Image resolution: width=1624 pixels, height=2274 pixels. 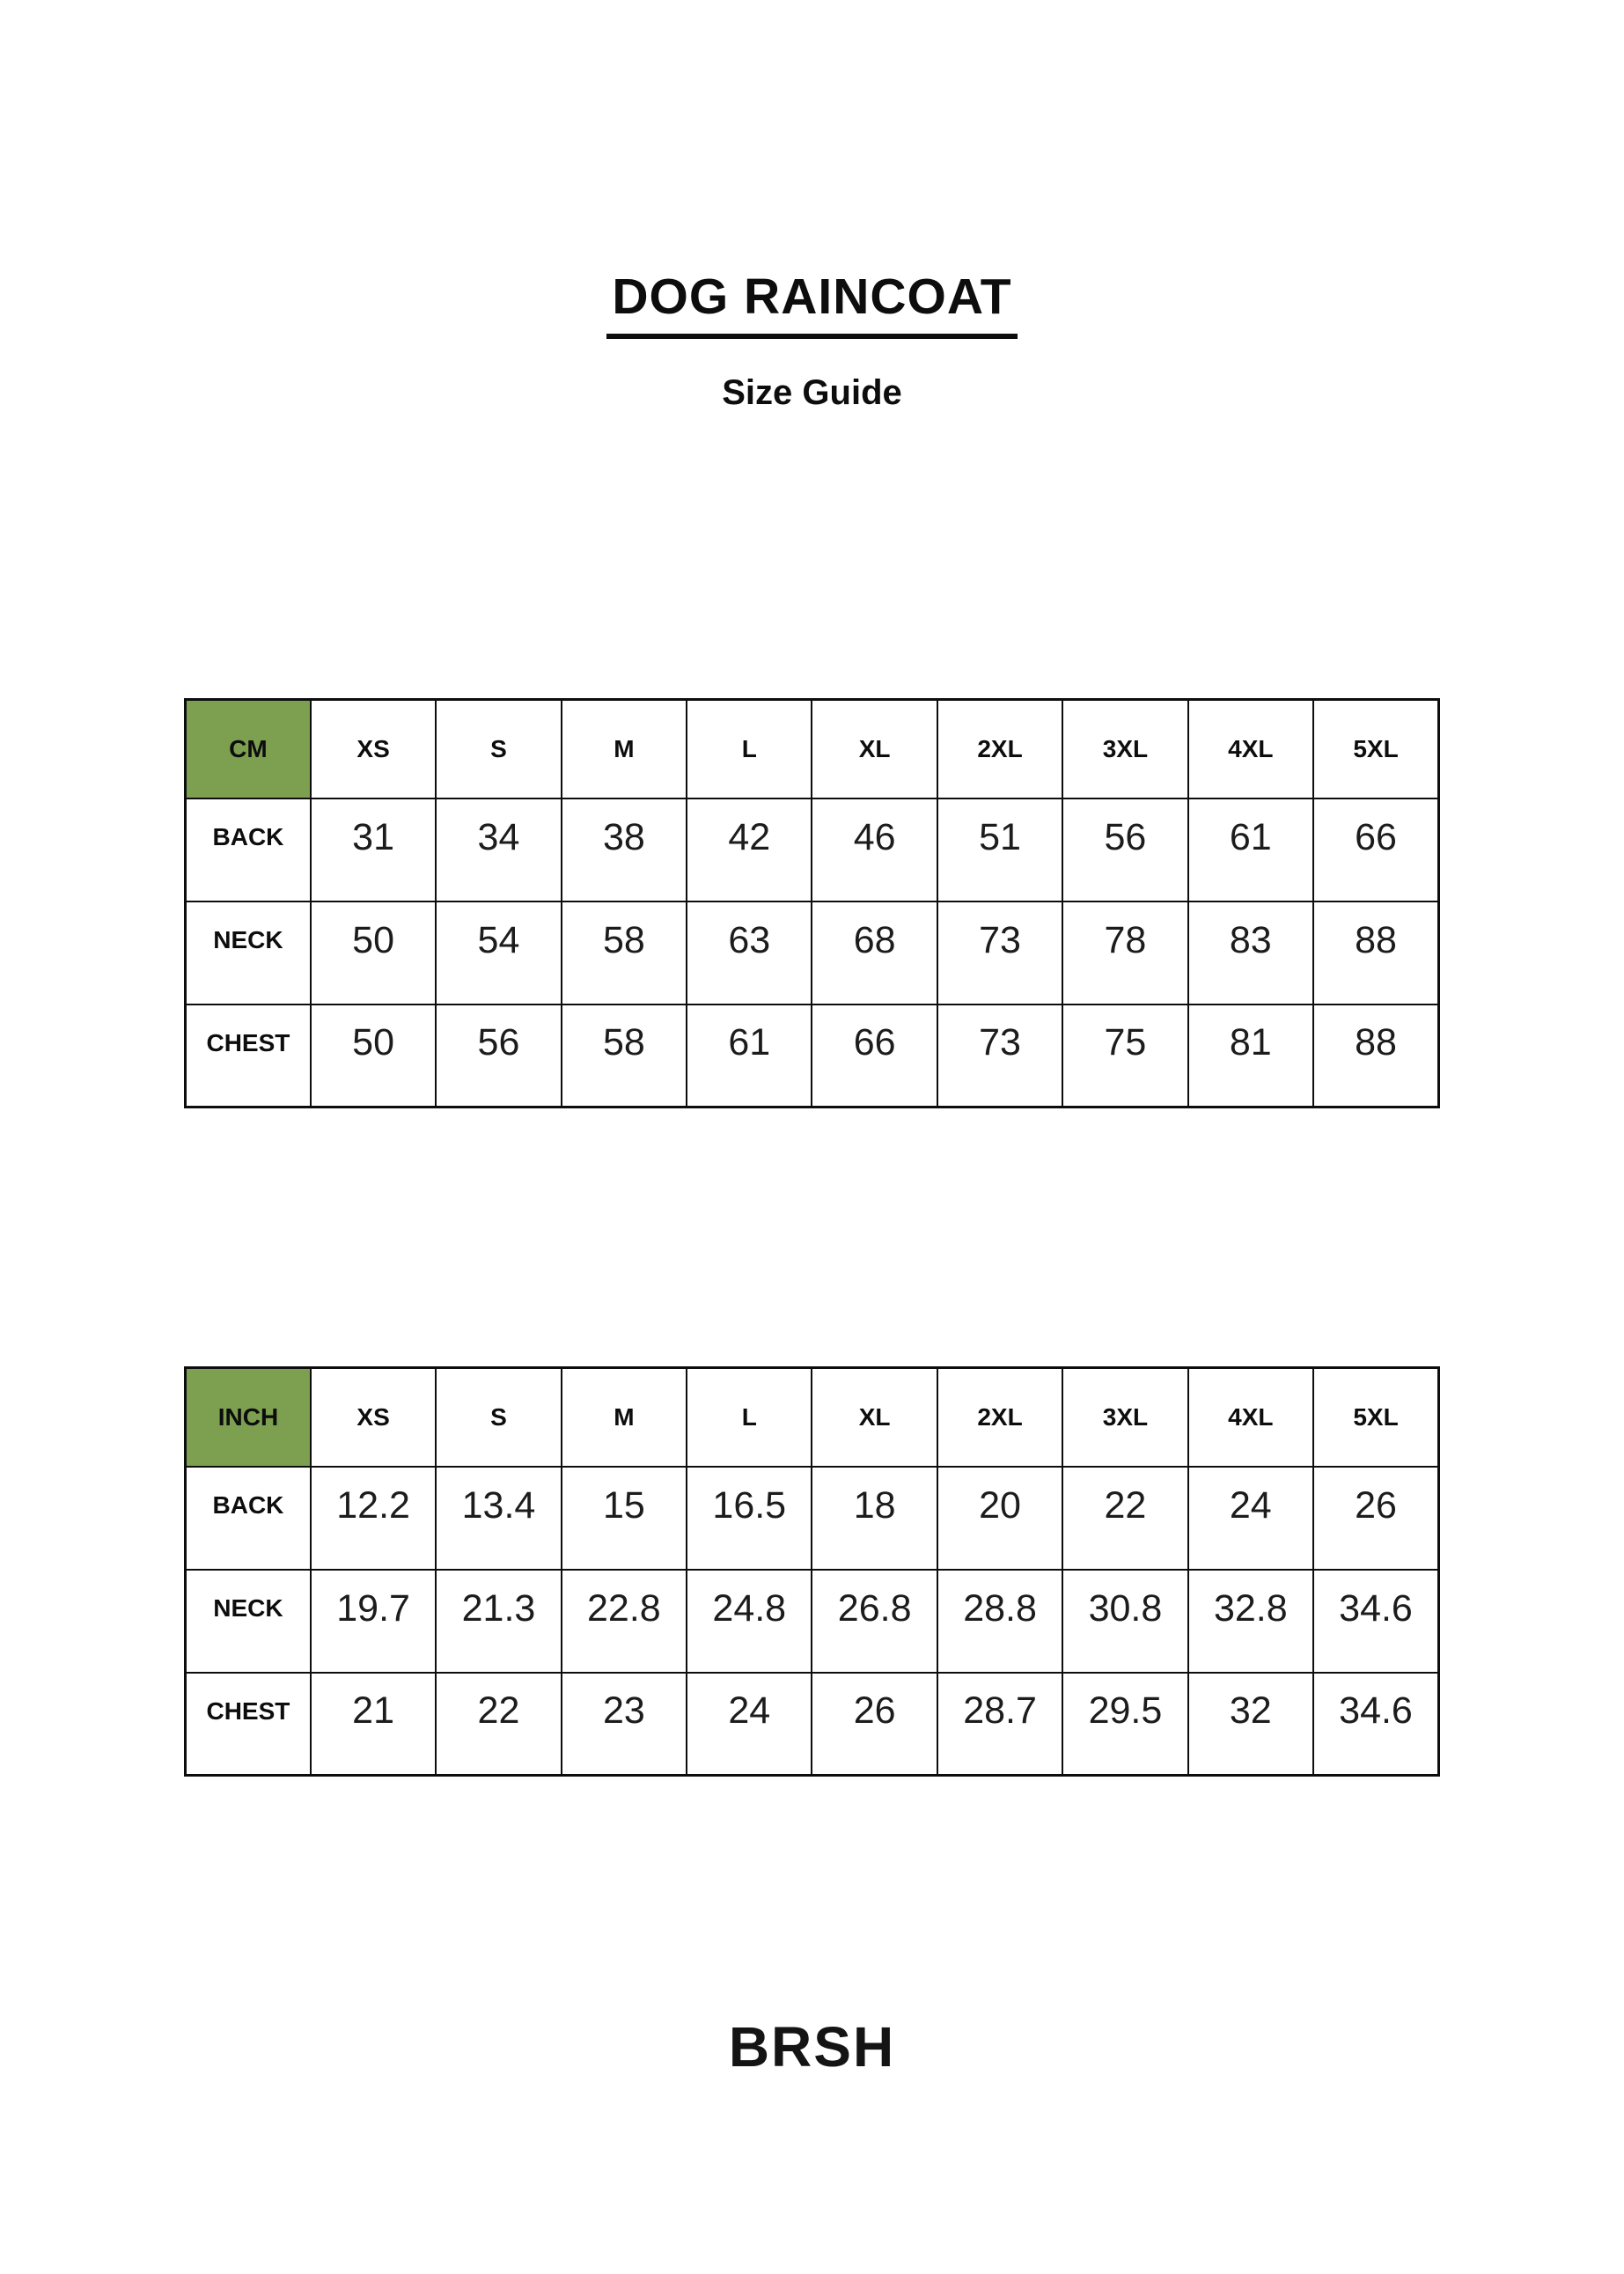 I want to click on size-value-cell: 30.8, so click(x=1125, y=1621).